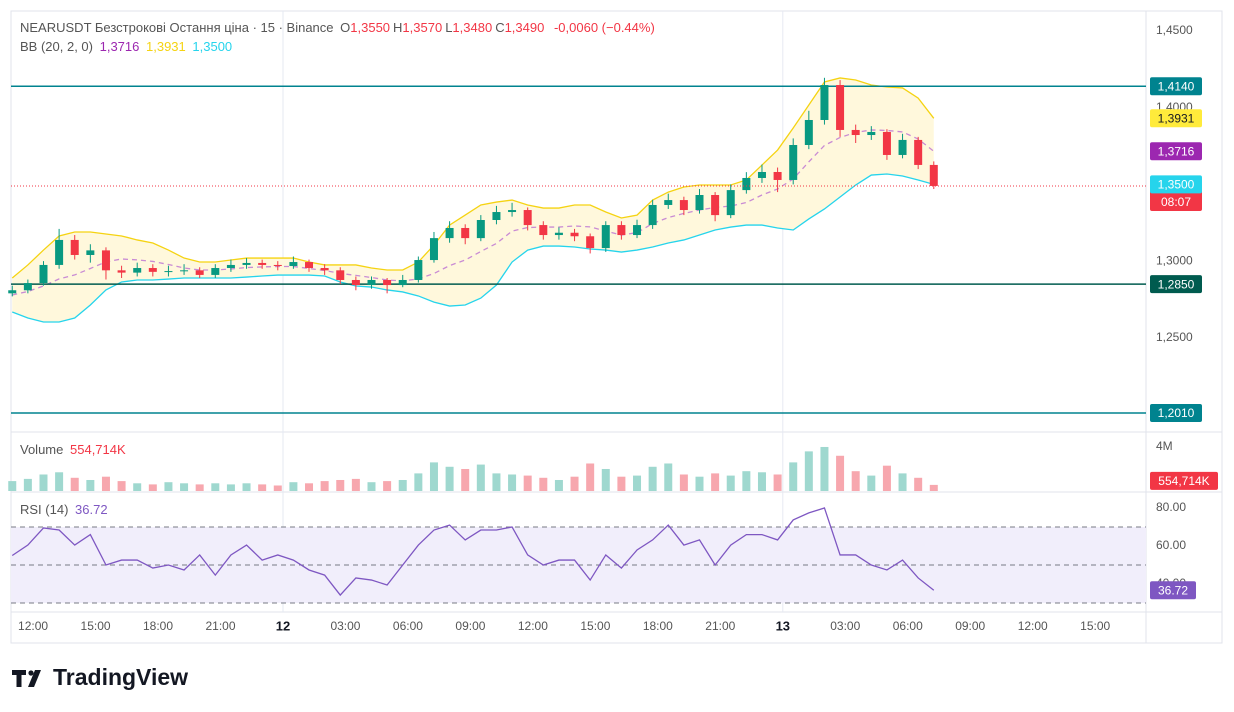 The image size is (1234, 712). I want to click on y-tick-label: 1,3000, so click(1174, 260).